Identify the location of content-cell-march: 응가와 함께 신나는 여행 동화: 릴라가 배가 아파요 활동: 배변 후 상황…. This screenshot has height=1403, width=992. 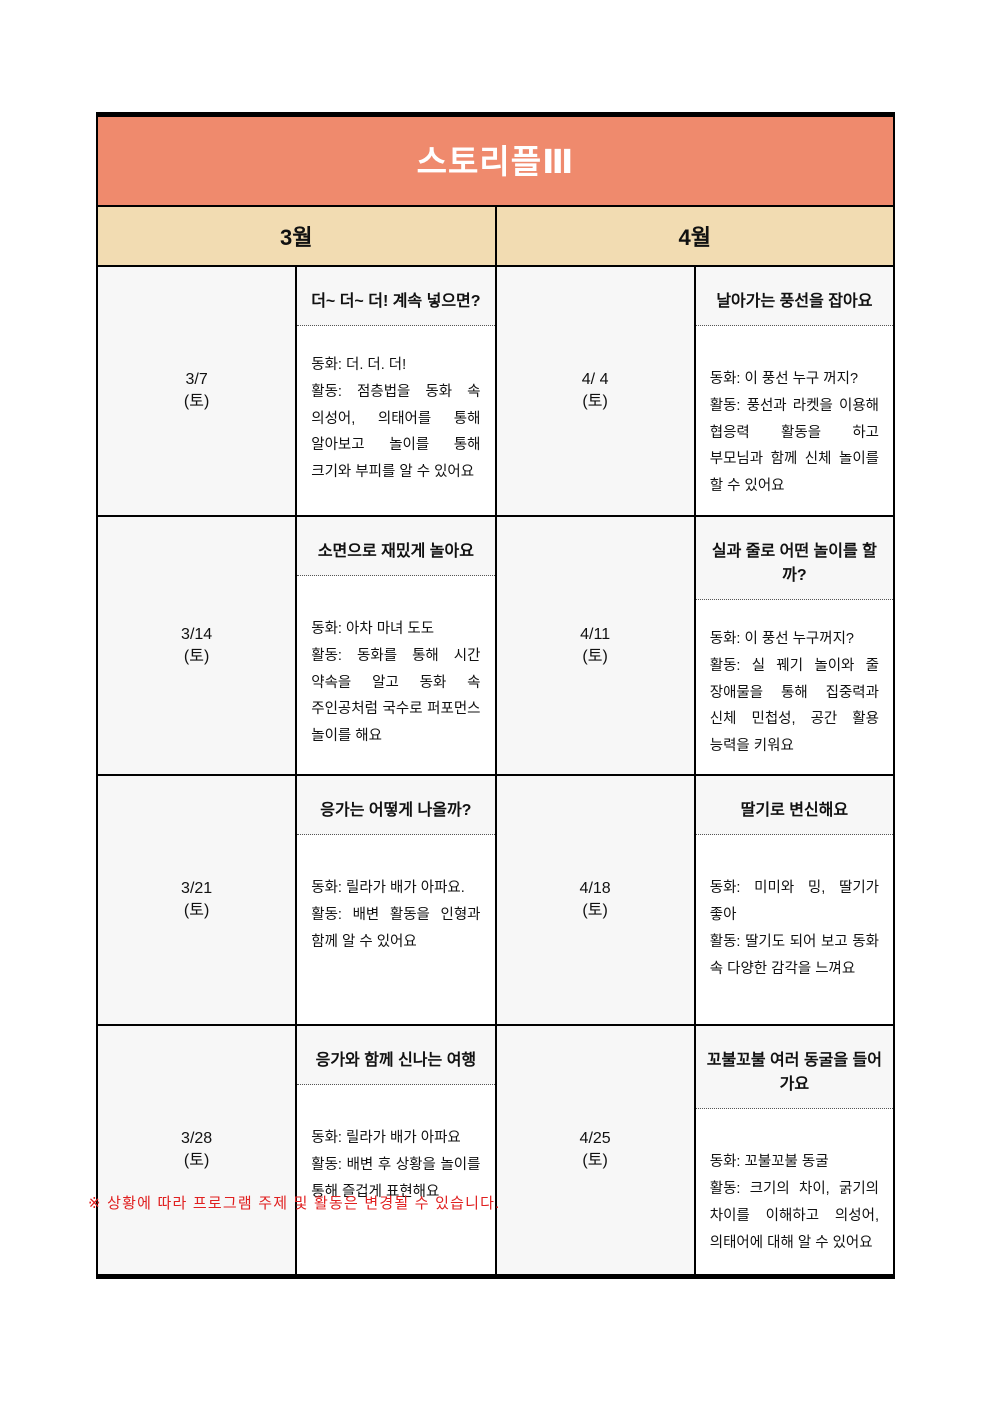
(396, 1151).